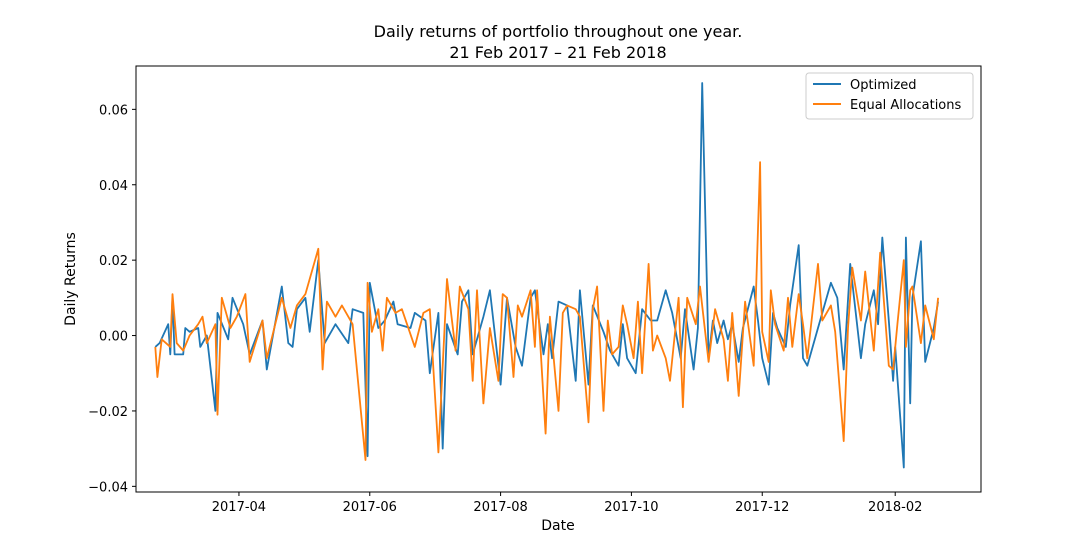 The width and height of the screenshot is (1090, 550). What do you see at coordinates (113, 337) in the screenshot?
I see `y-tick-label: 0.00` at bounding box center [113, 337].